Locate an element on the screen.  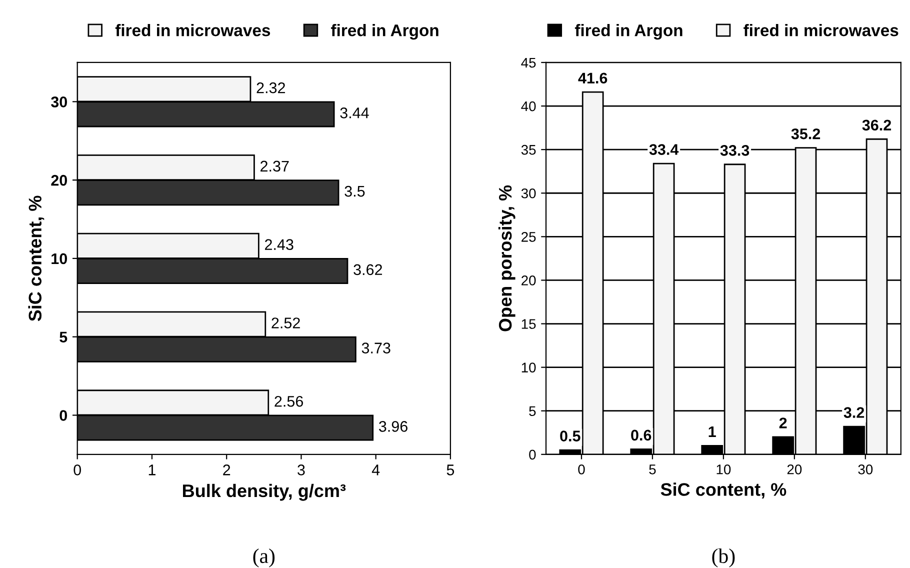
data-label: 35.2 is located at coordinates (805, 134).